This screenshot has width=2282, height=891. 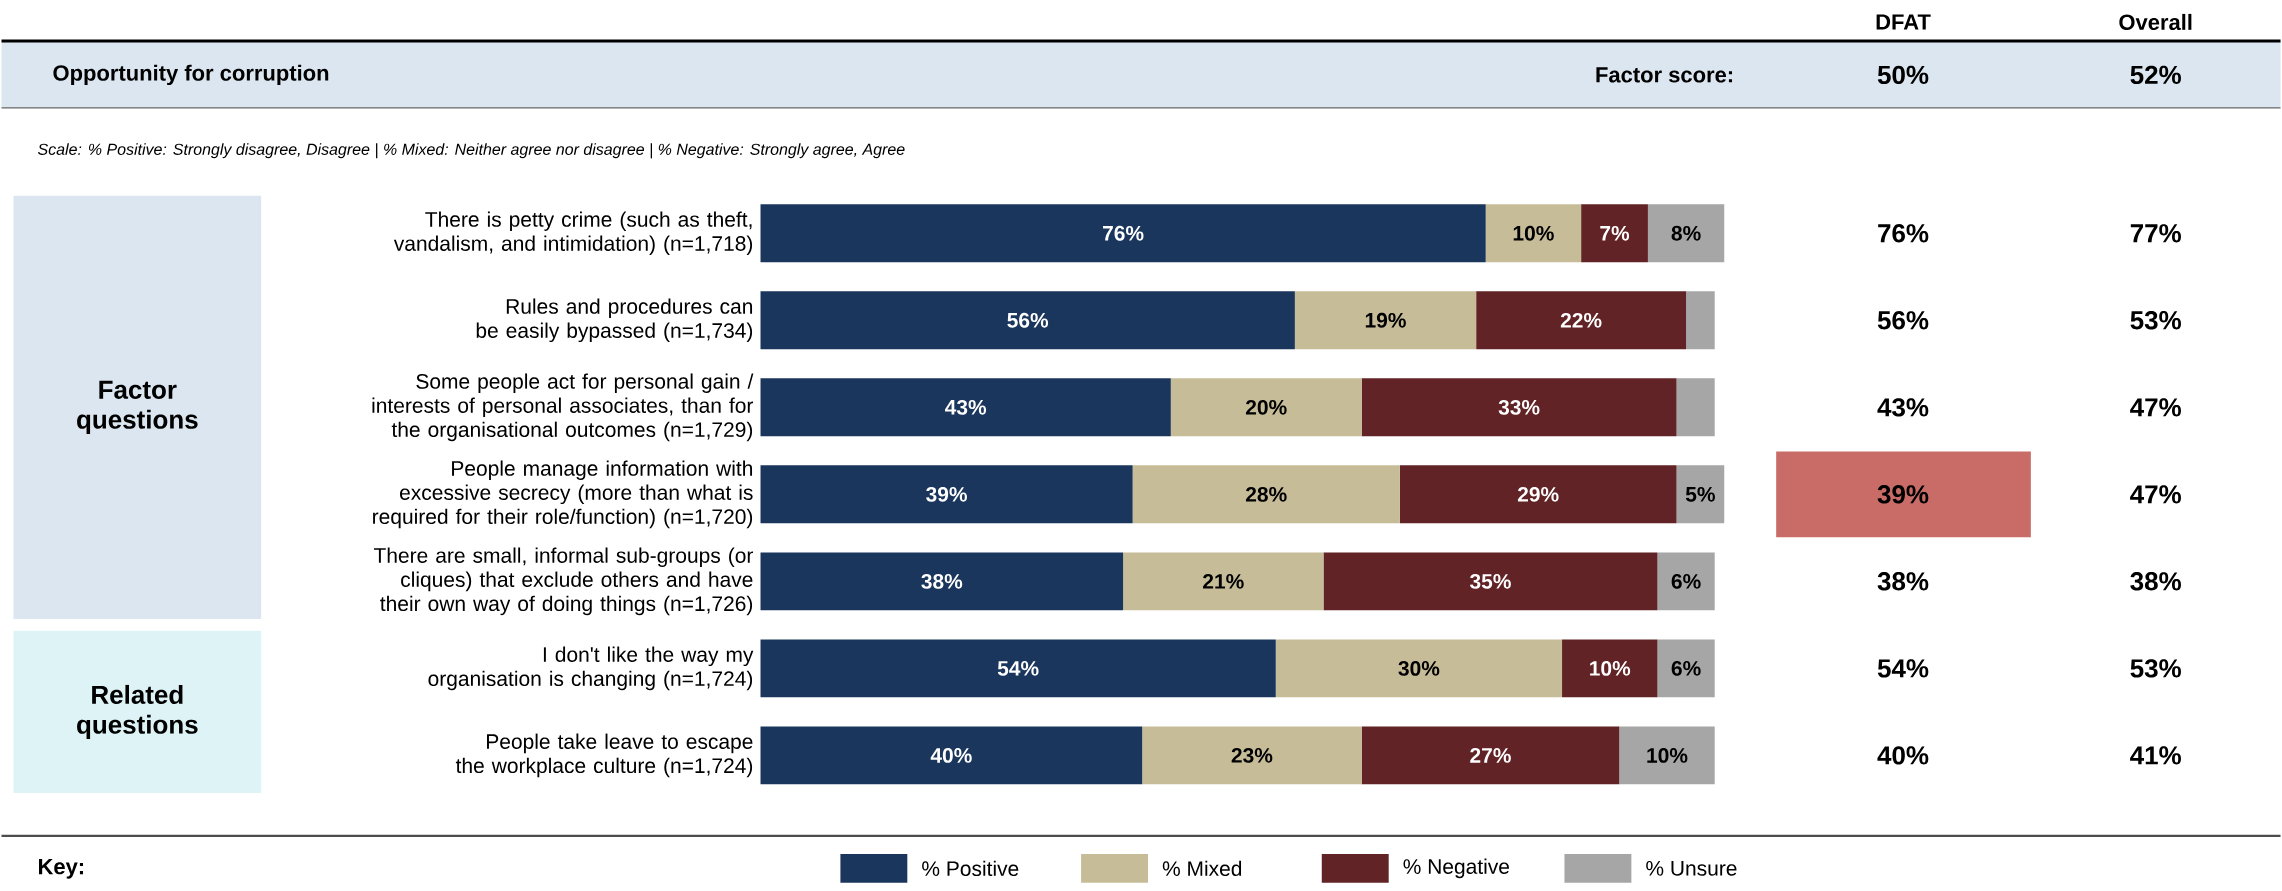 I want to click on data-label: 33%, so click(x=1519, y=407).